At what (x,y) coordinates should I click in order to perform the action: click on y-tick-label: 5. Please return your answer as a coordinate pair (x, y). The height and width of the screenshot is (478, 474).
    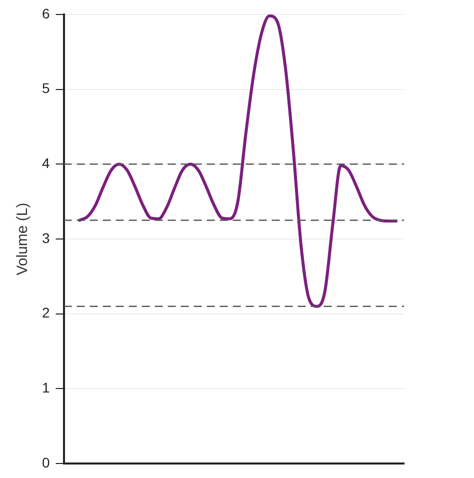
    Looking at the image, I should click on (46, 88).